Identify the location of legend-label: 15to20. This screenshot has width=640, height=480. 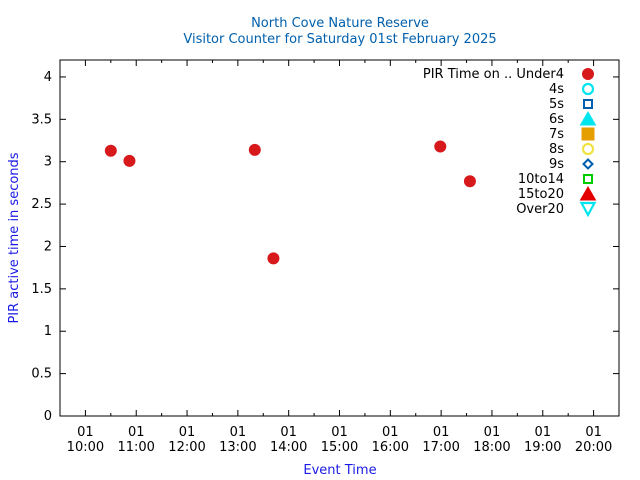
(541, 194).